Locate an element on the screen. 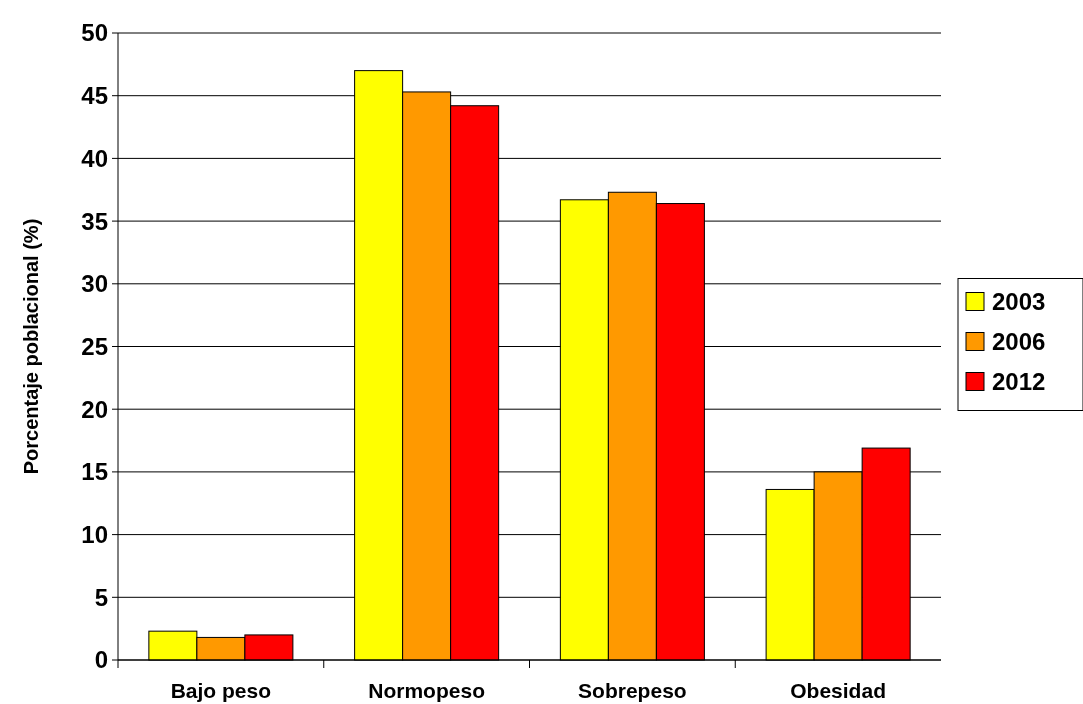 Image resolution: width=1083 pixels, height=704 pixels. x-tick-label: Bajo peso is located at coordinates (221, 690).